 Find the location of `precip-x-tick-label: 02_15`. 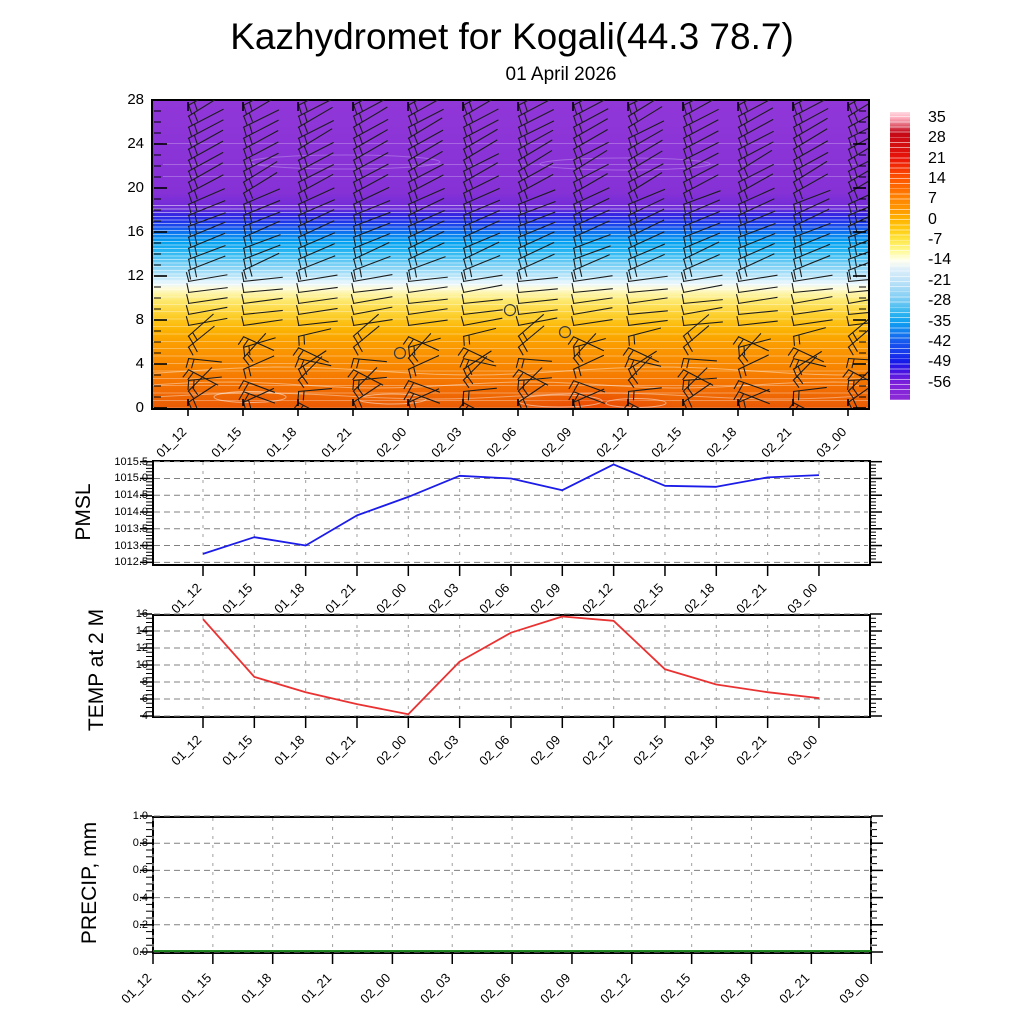

precip-x-tick-label: 02_15 is located at coordinates (674, 988).